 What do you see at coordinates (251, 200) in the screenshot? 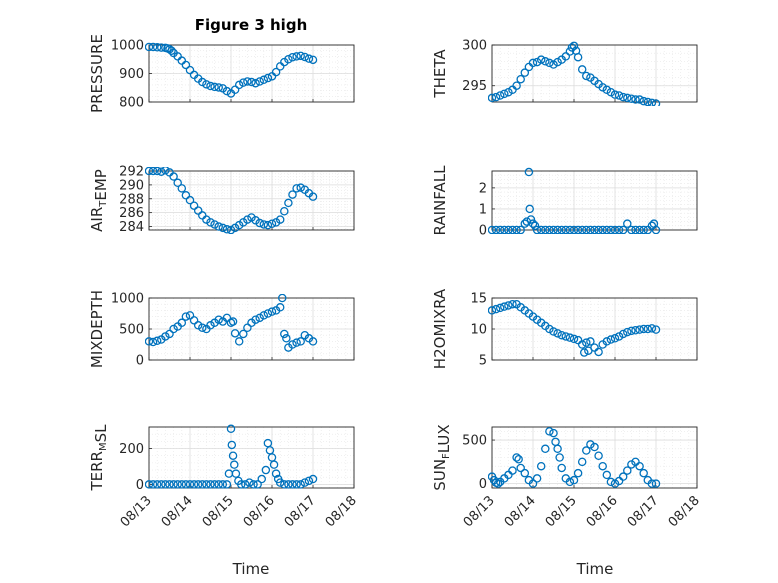
I see `air-temp-axes-frame` at bounding box center [251, 200].